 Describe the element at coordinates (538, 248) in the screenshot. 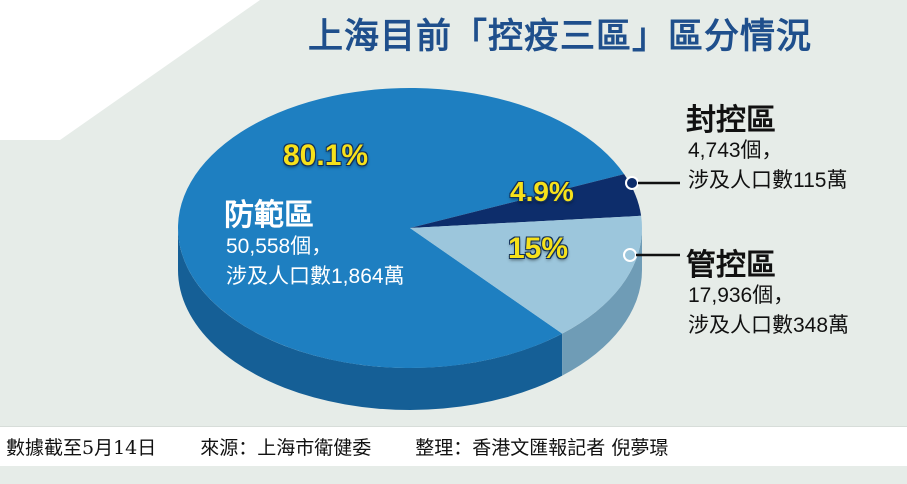

I see `percent-label-guankong: 15%` at that location.